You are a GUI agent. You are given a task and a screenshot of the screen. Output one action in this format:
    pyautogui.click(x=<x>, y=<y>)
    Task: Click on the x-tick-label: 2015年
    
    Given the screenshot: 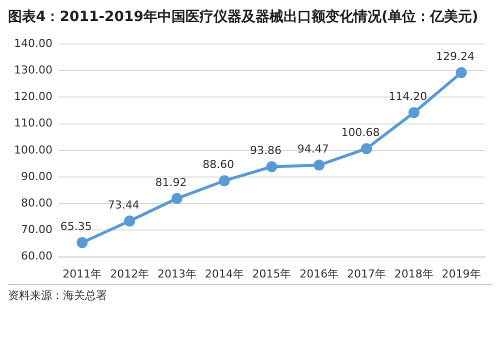 What is the action you would take?
    pyautogui.click(x=272, y=273)
    